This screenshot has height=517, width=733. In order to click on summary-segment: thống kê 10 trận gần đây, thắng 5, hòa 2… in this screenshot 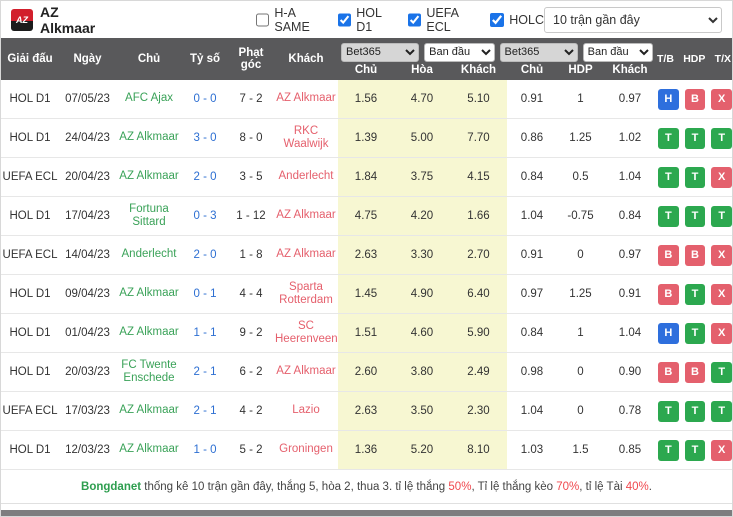, I will do `click(295, 486)`.